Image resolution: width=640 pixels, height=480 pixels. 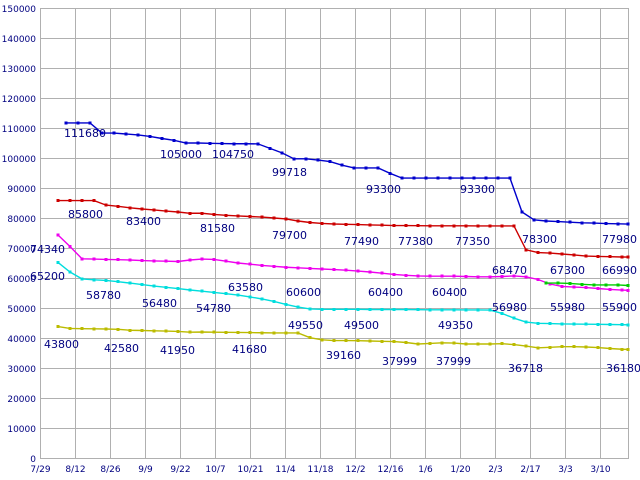 What do you see at coordinates (215, 470) in the screenshot?
I see `x-axis-tick-label: 10/7` at bounding box center [215, 470].